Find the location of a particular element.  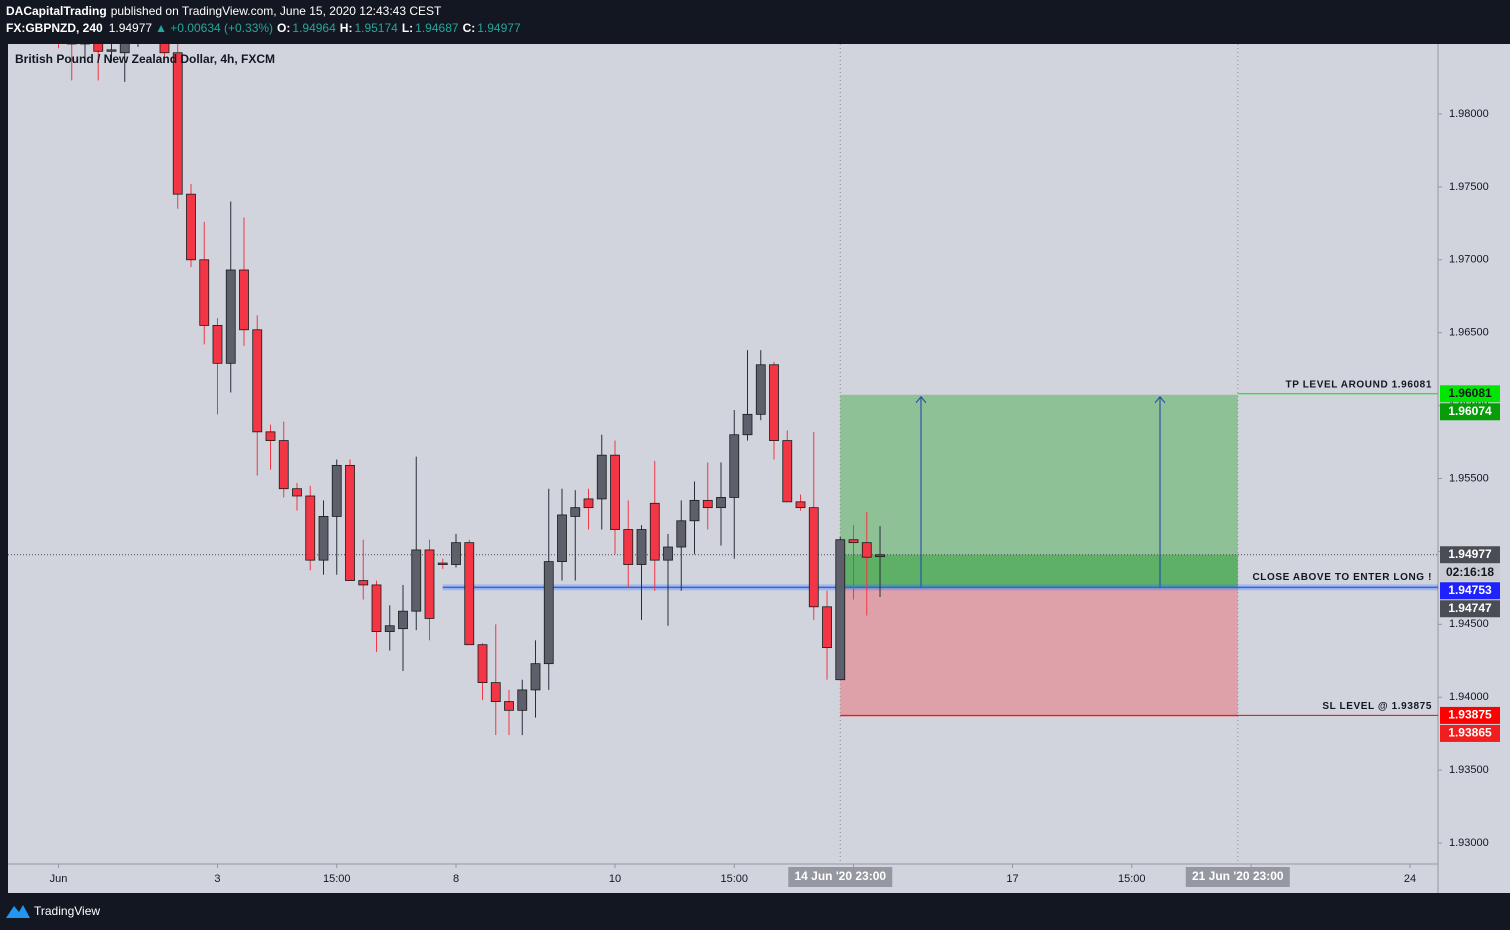

price-tag-label: 1.94977 is located at coordinates (1470, 554).